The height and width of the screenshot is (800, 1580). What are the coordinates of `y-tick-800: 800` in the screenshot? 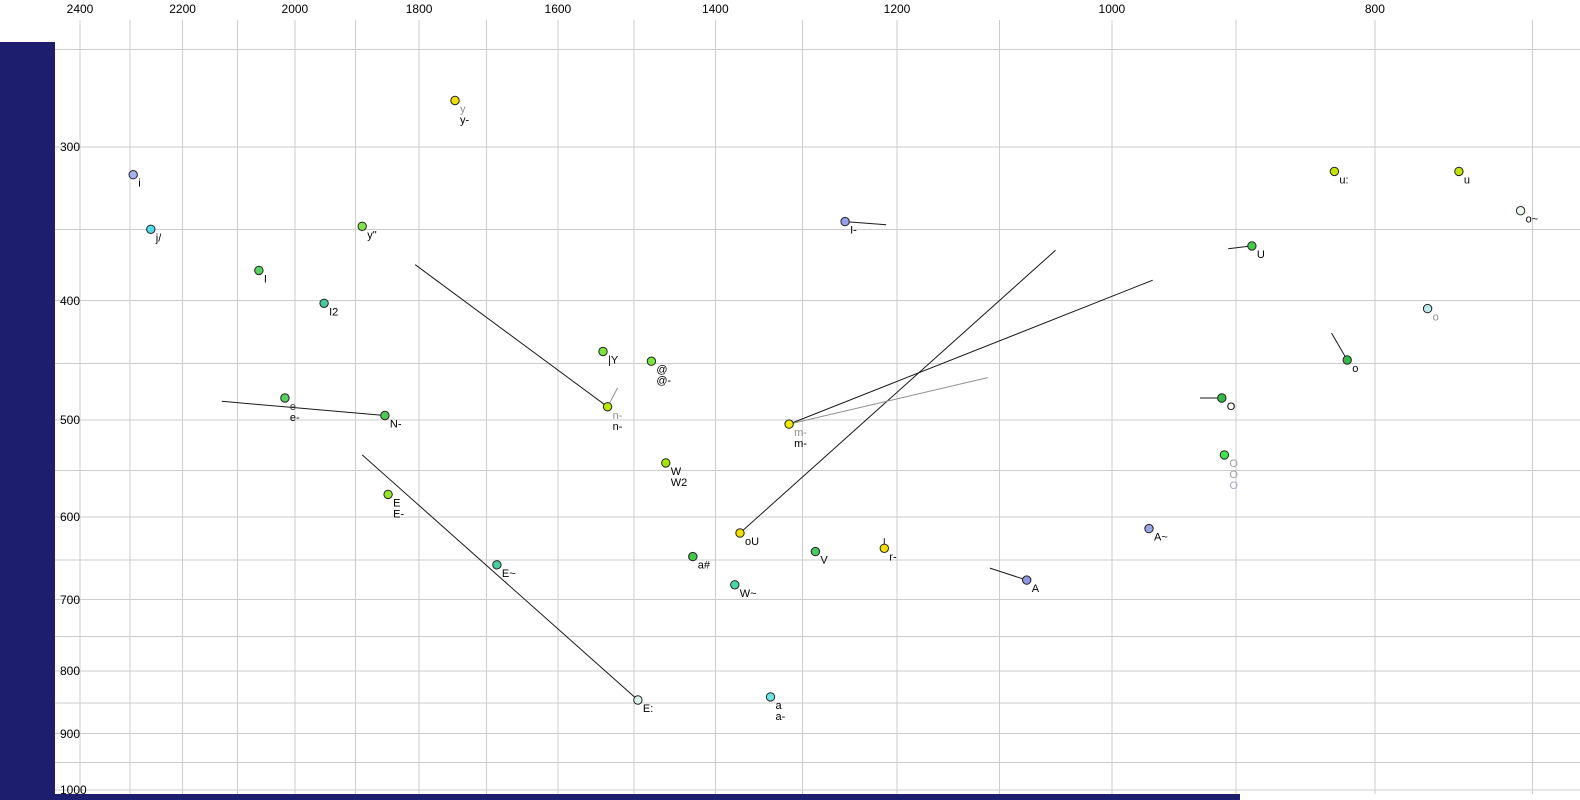 It's located at (70, 670).